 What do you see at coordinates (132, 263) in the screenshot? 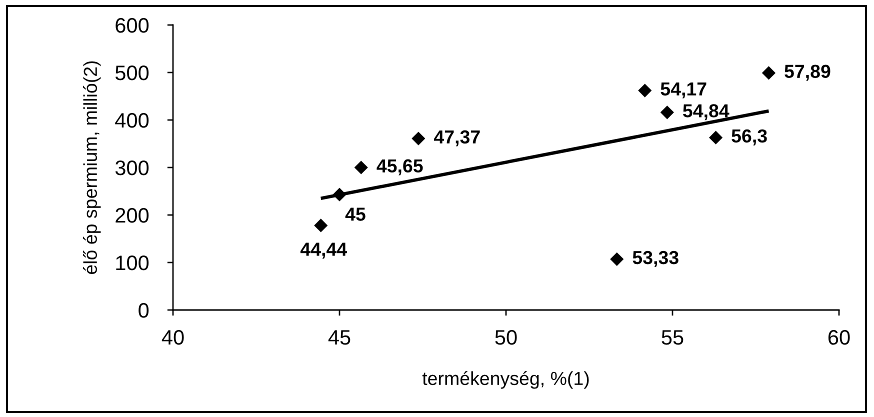
I see `y-tick-label: 100` at bounding box center [132, 263].